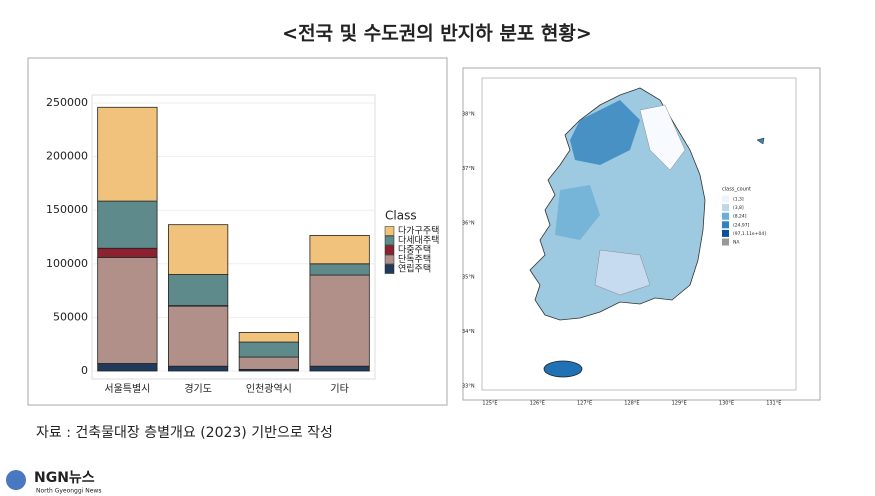 This screenshot has width=875, height=496. Describe the element at coordinates (738, 208) in the screenshot. I see `map-legend-label: (3,8]` at that location.